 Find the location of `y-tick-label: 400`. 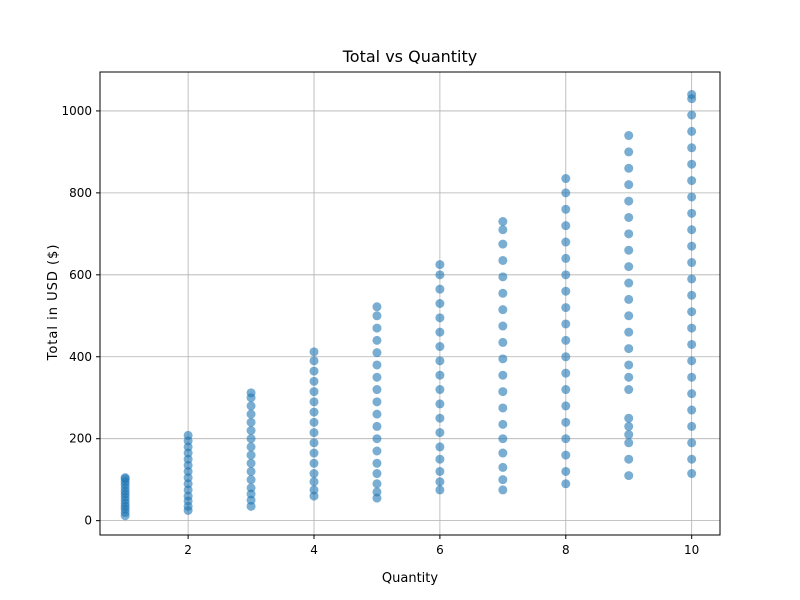

y-tick-label: 400 is located at coordinates (80, 357).